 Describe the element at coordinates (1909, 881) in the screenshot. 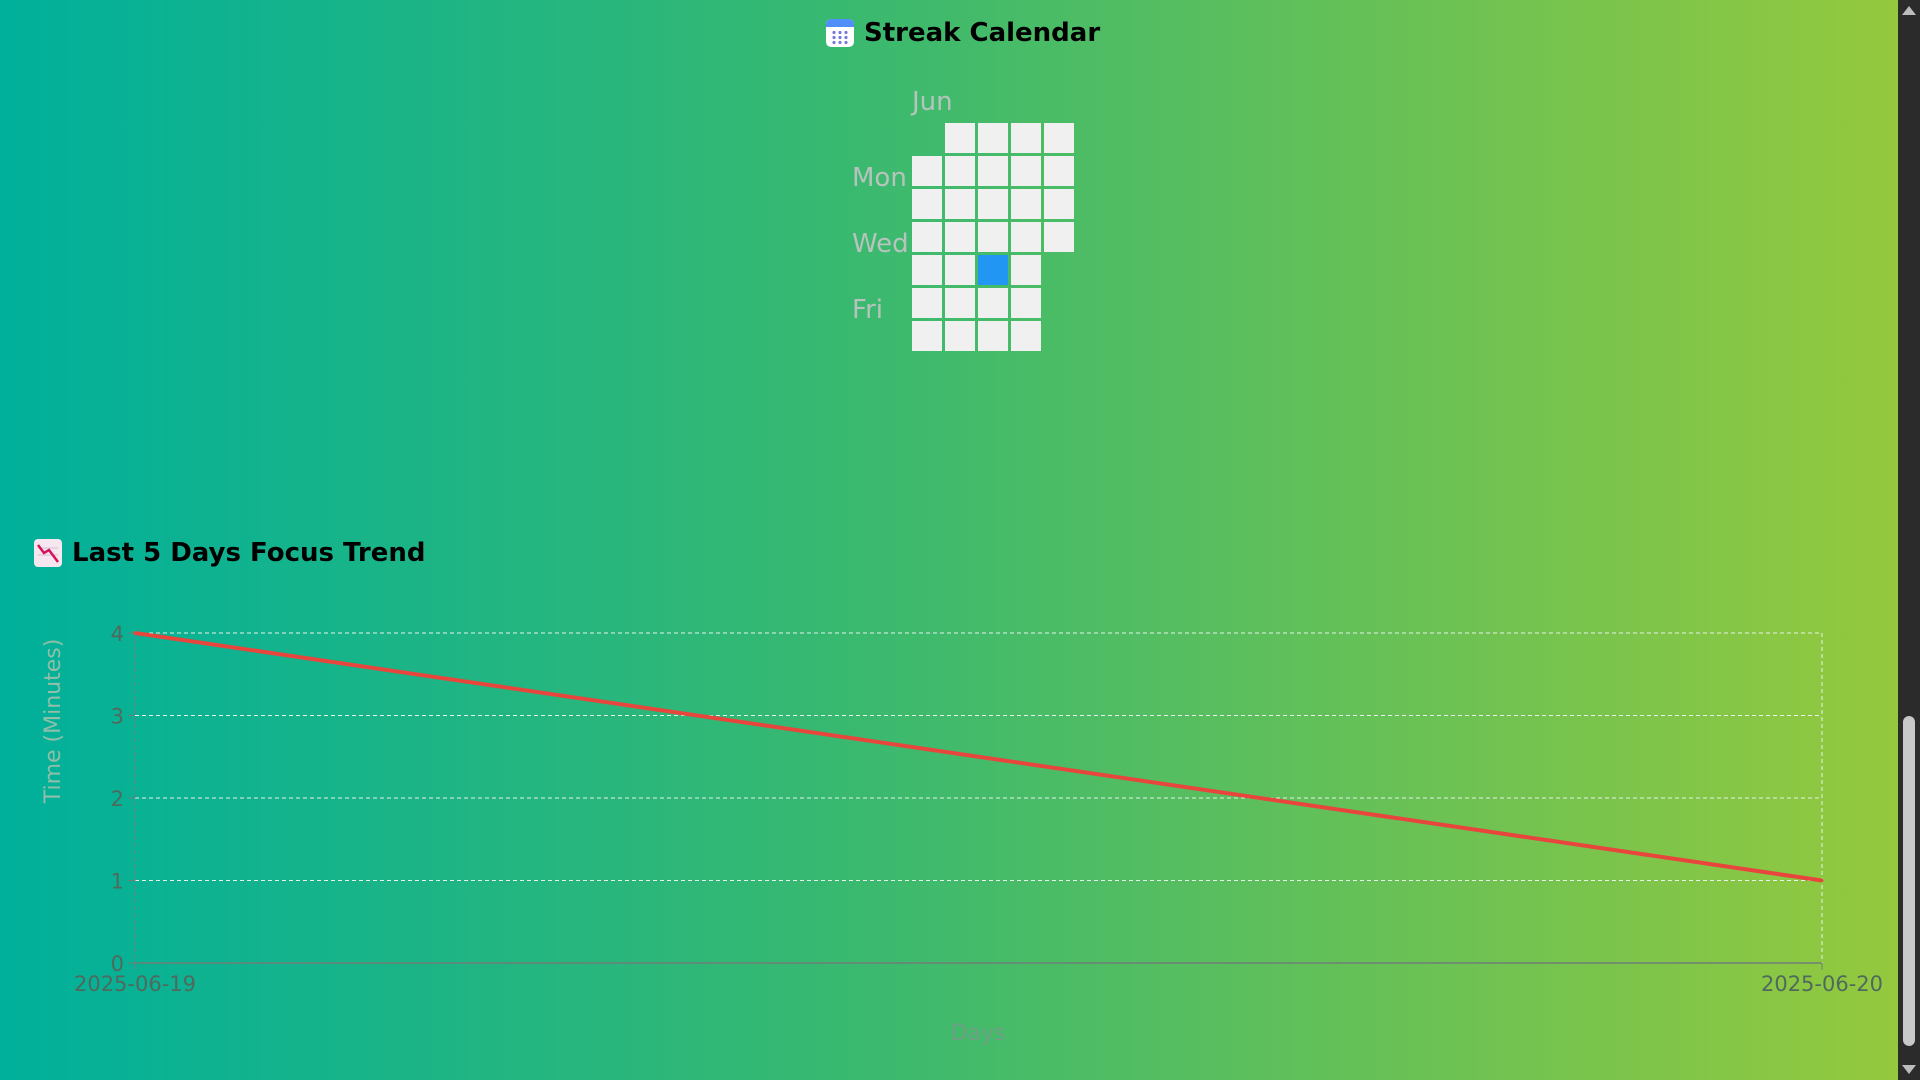

I see `scrollbar-thumb` at that location.